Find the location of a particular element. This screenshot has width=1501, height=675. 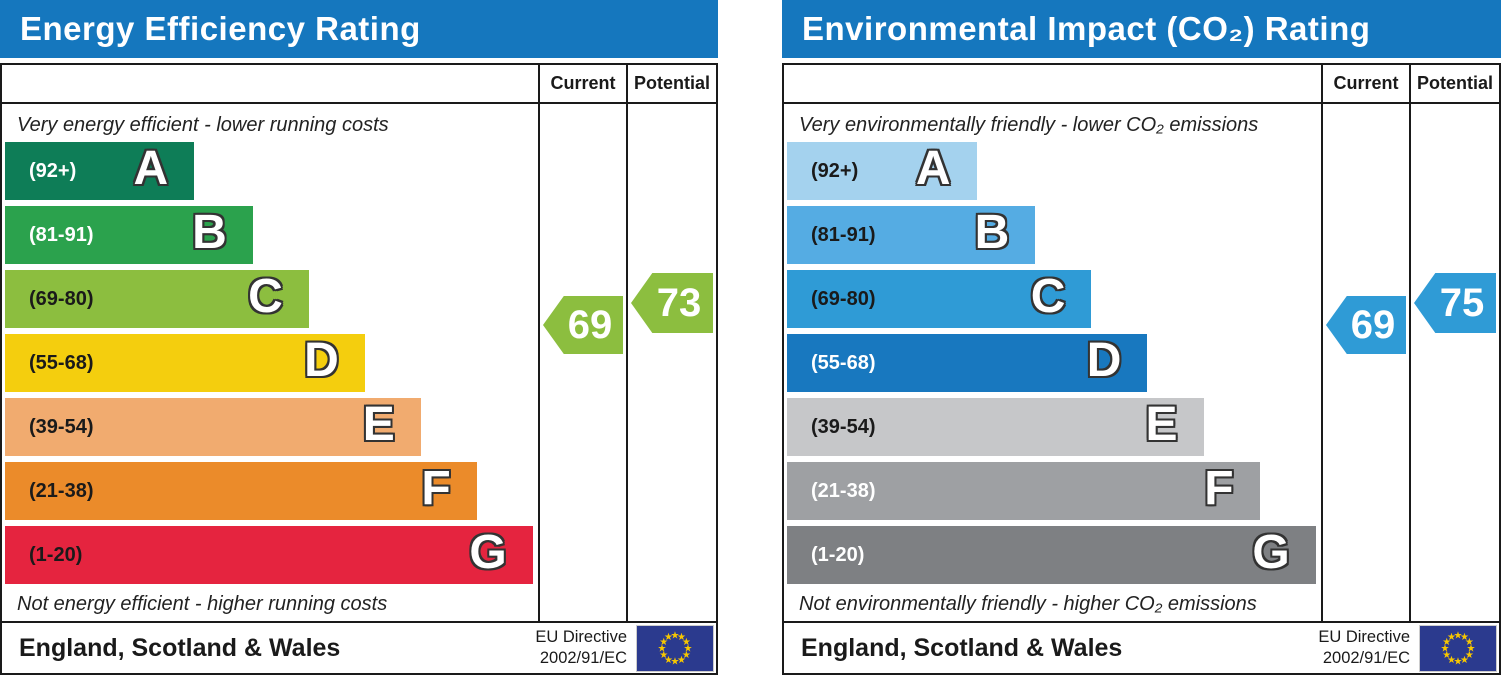

environmental-chart-header-row: Current Potential is located at coordinates (1141, 84).